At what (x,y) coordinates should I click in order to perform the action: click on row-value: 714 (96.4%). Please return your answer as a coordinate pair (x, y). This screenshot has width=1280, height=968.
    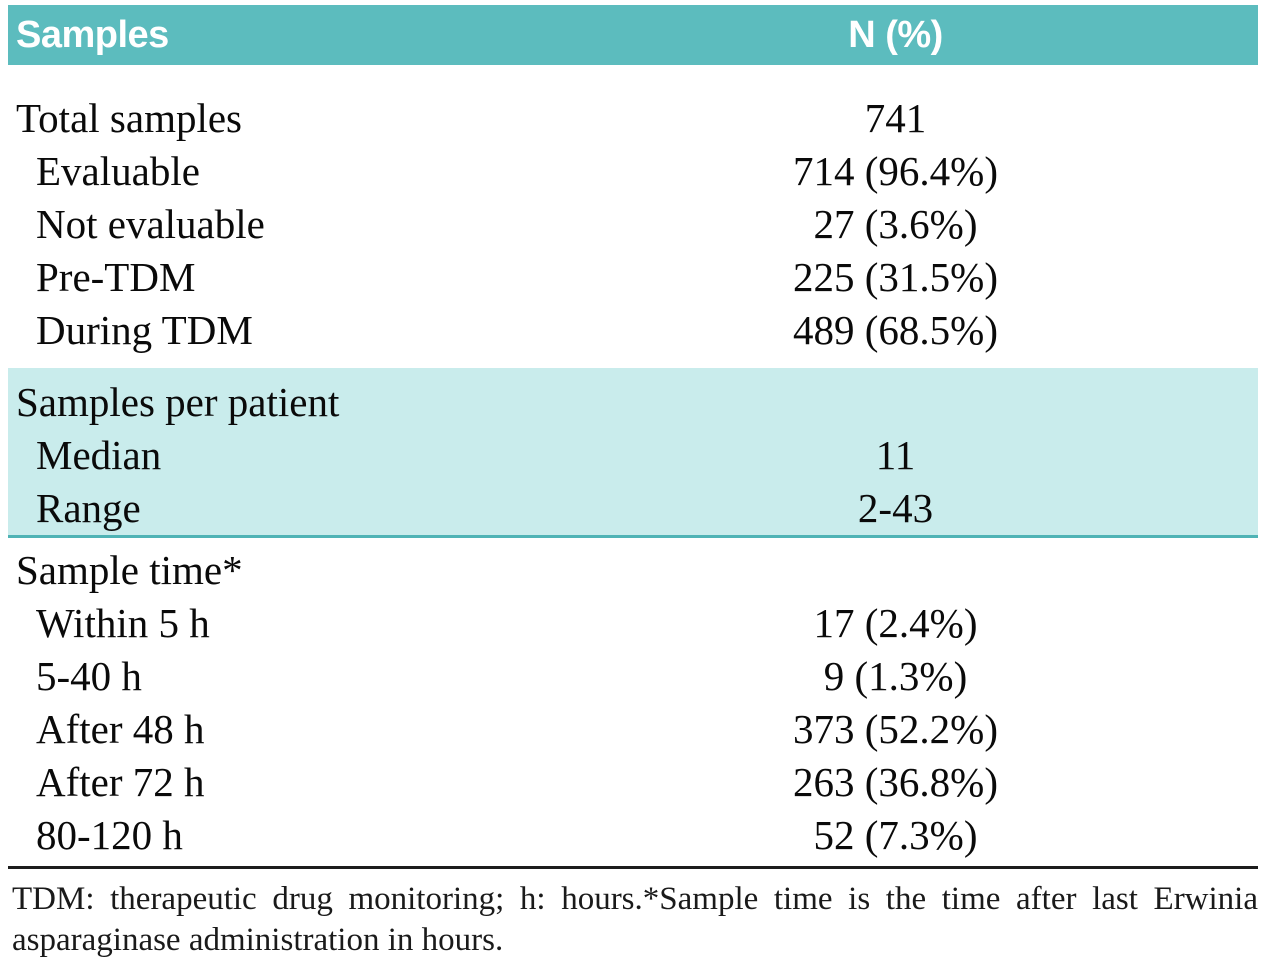
    Looking at the image, I should click on (895, 171).